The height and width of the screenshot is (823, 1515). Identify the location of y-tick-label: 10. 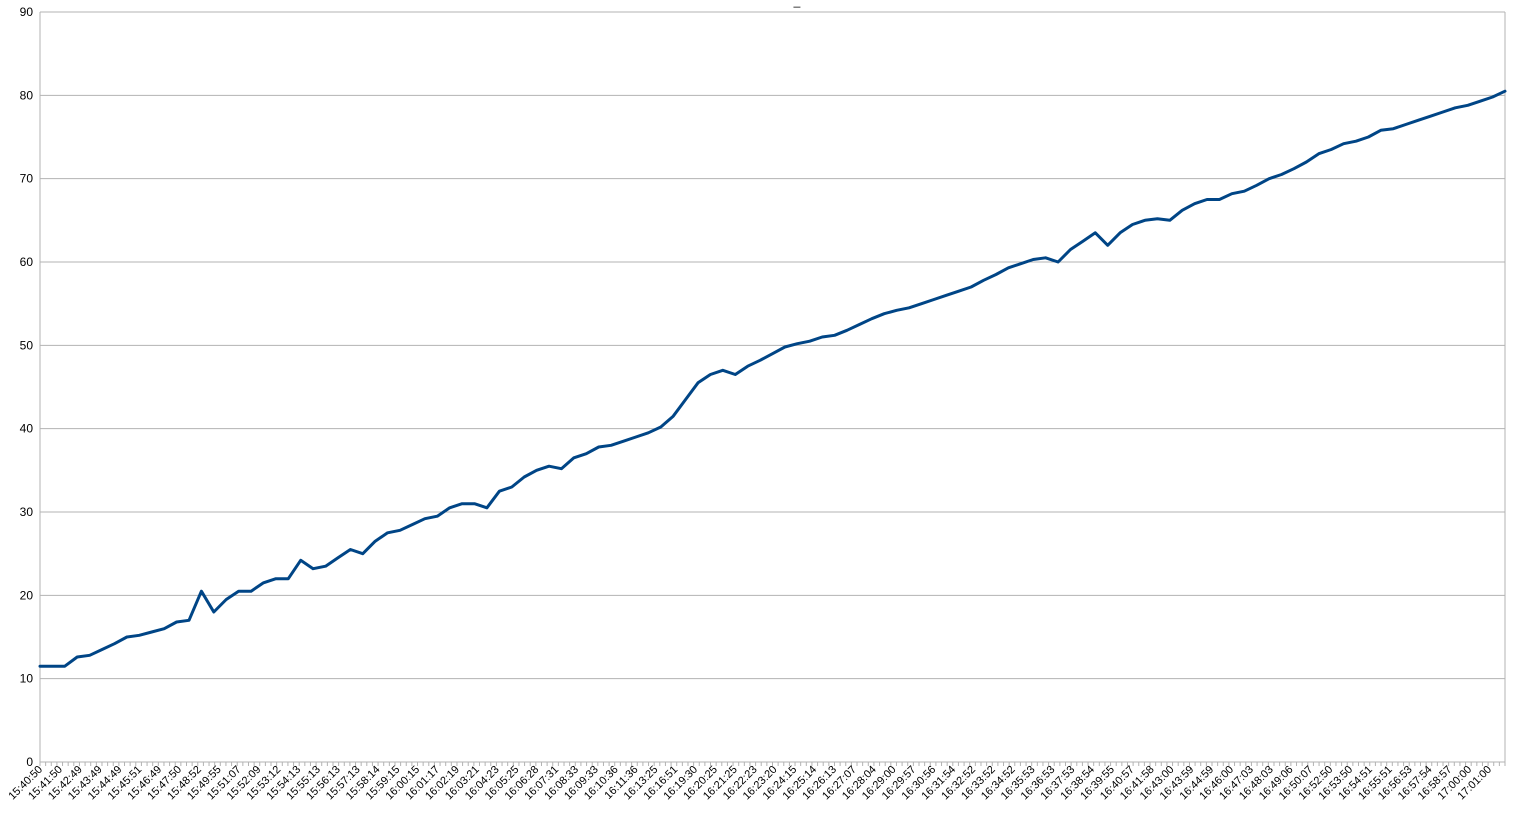
(27, 679).